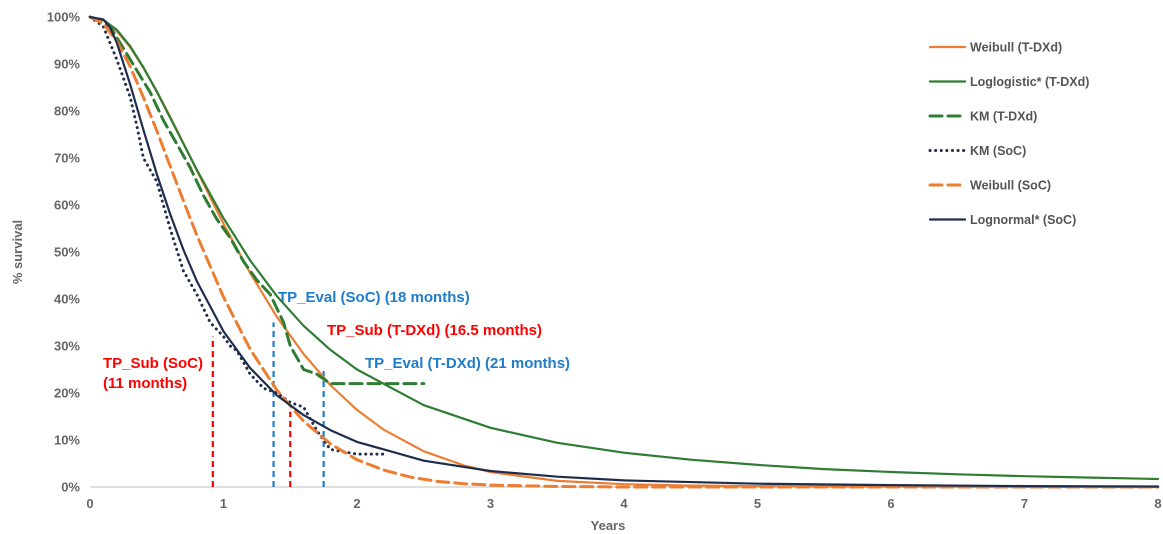  Describe the element at coordinates (608, 525) in the screenshot. I see `x-axis-title: Years` at that location.